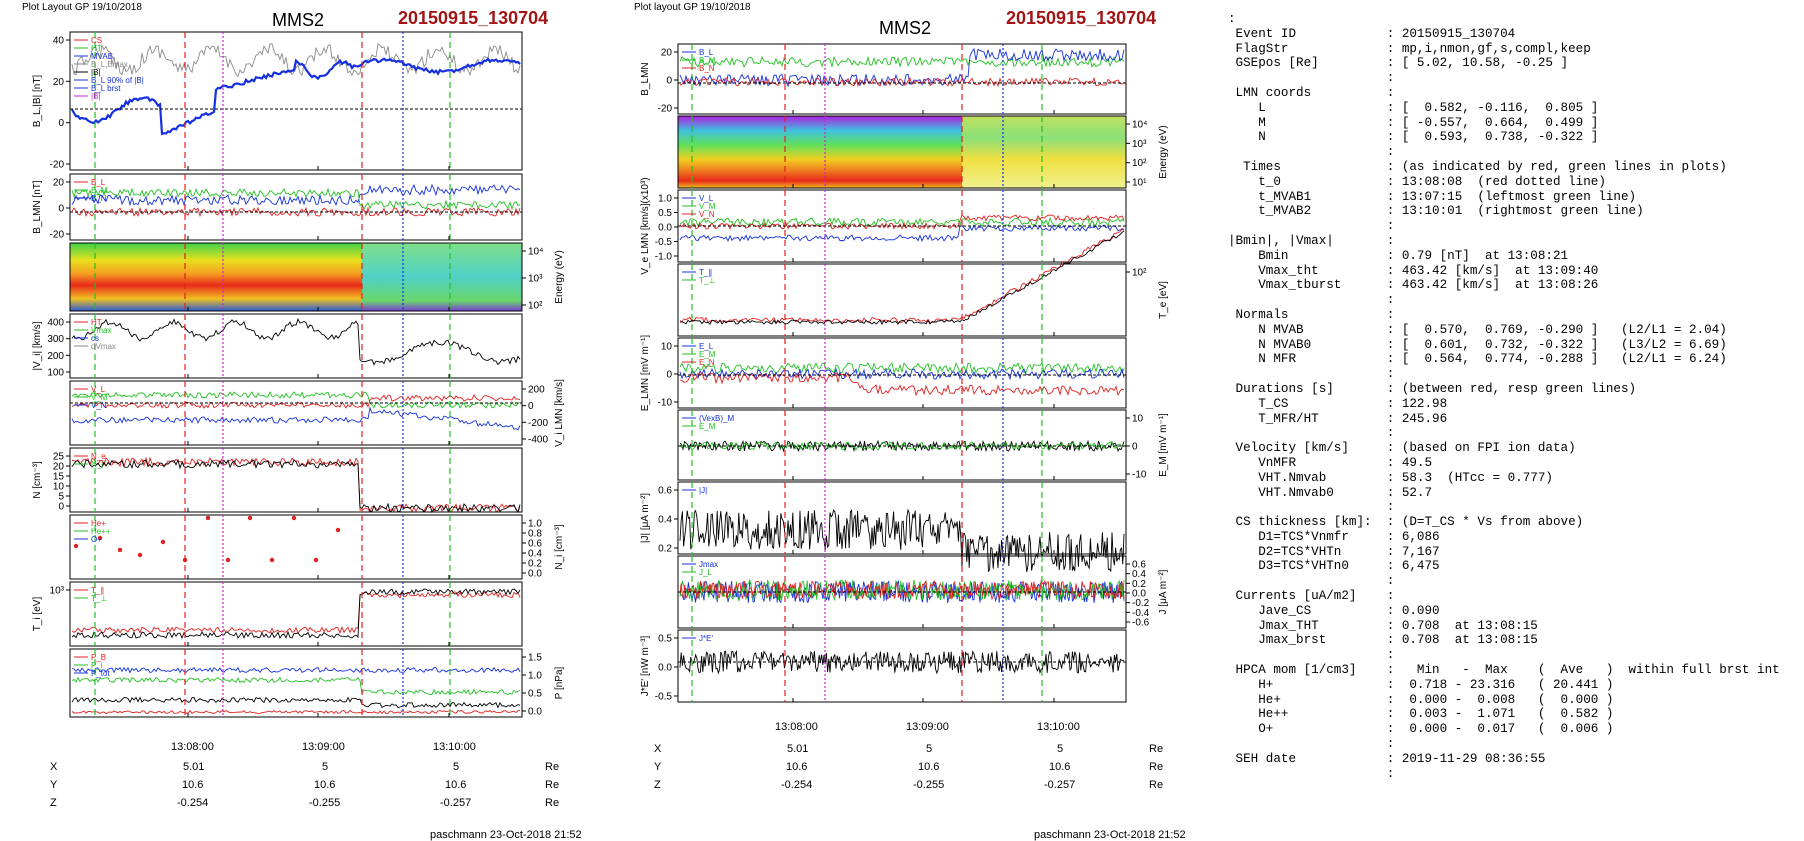 This screenshot has height=841, width=1804. What do you see at coordinates (99, 190) in the screenshot?
I see `legend-label: B_M` at bounding box center [99, 190].